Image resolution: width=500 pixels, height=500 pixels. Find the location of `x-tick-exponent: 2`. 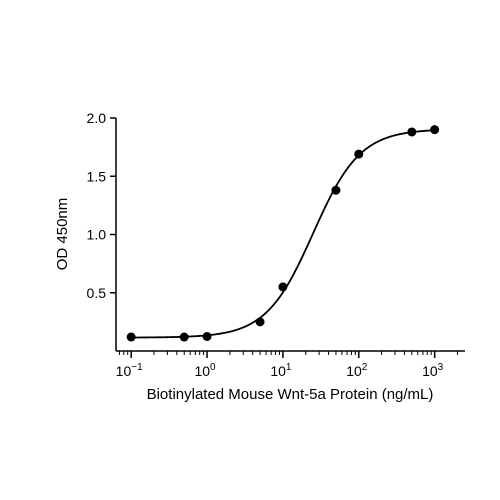

x-tick-exponent: 2 is located at coordinates (365, 367).